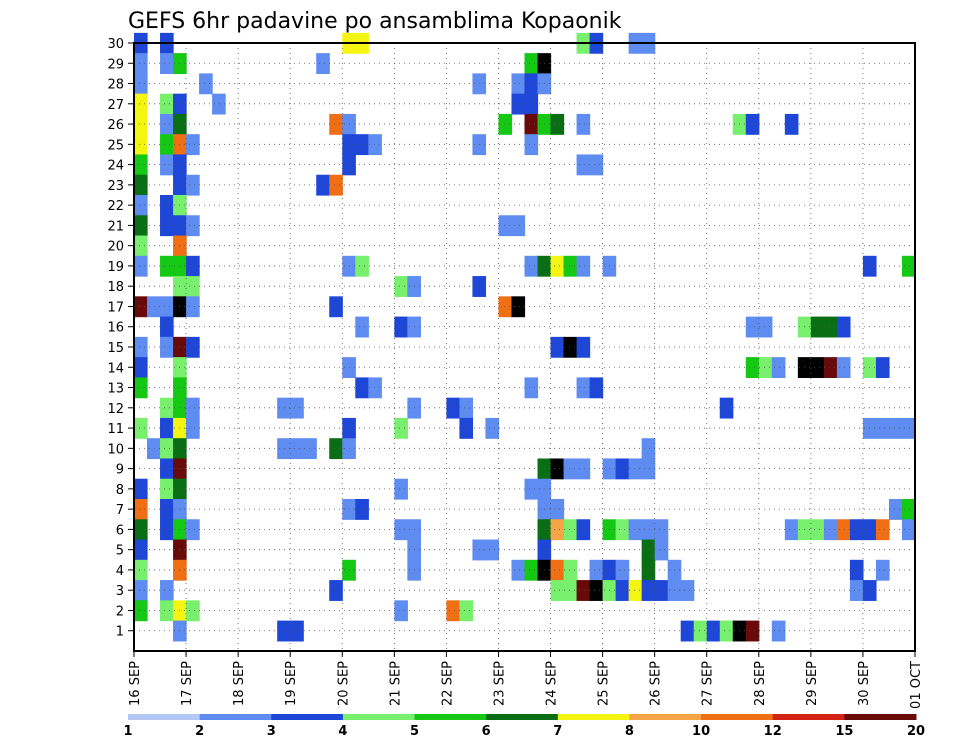  Describe the element at coordinates (239, 683) in the screenshot. I see `x-tick-label: 18 SEP` at that location.